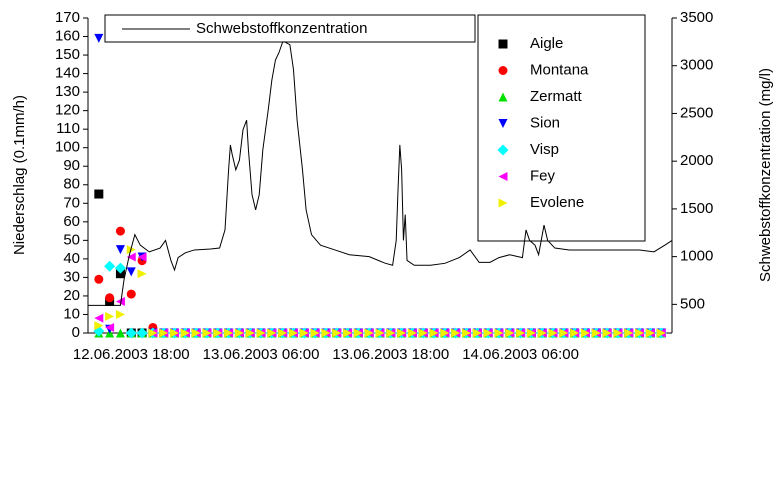 This screenshot has height=477, width=784. Describe the element at coordinates (131, 354) in the screenshot. I see `x-tick-label: 12.06.2003 18:00` at that location.